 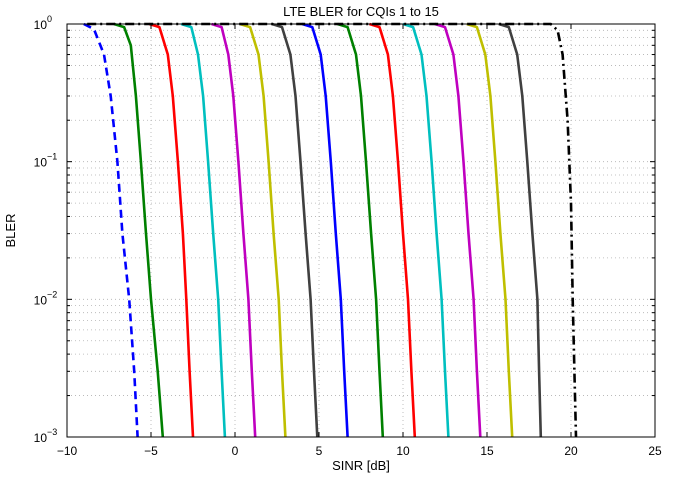 I want to click on x-tick-label: 15, so click(x=487, y=451).